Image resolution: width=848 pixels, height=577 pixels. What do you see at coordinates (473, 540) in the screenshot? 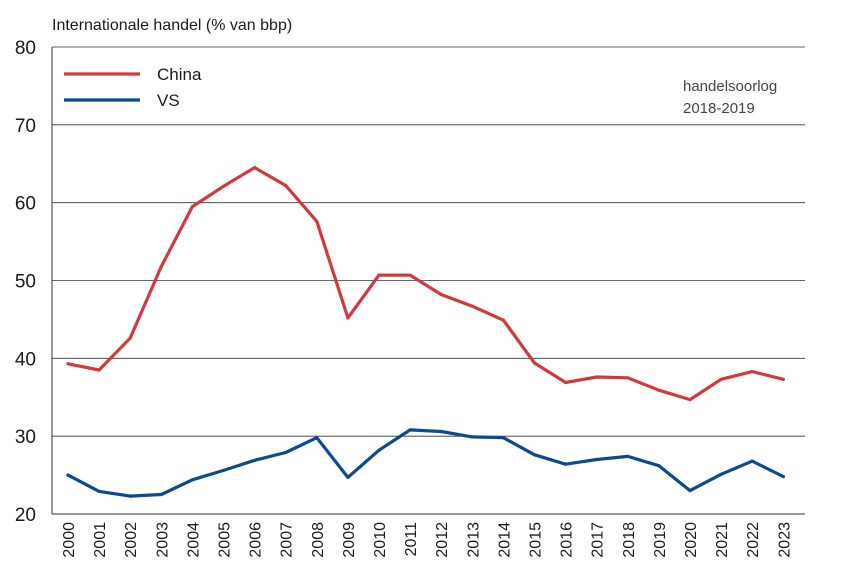
I see `x-tick-label: 2013` at bounding box center [473, 540].